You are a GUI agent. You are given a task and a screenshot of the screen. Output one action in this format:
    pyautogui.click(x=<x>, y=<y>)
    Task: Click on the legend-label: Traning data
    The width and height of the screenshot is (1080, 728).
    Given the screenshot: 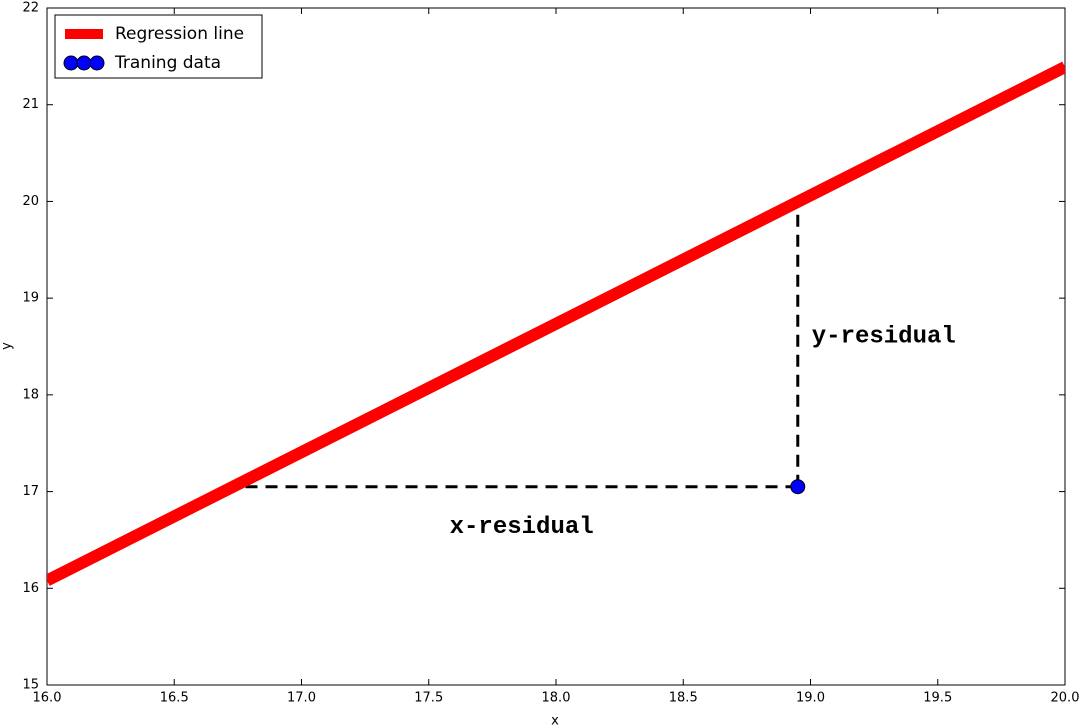 What is the action you would take?
    pyautogui.click(x=167, y=63)
    